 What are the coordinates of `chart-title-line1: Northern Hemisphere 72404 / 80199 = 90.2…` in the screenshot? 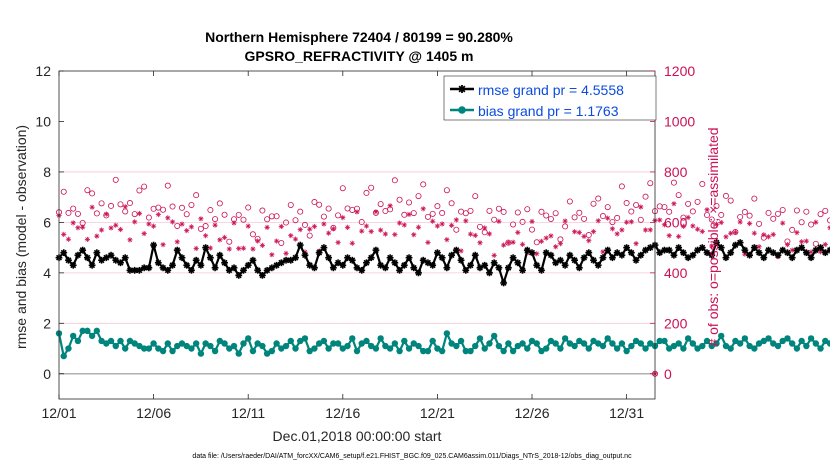 It's located at (359, 37).